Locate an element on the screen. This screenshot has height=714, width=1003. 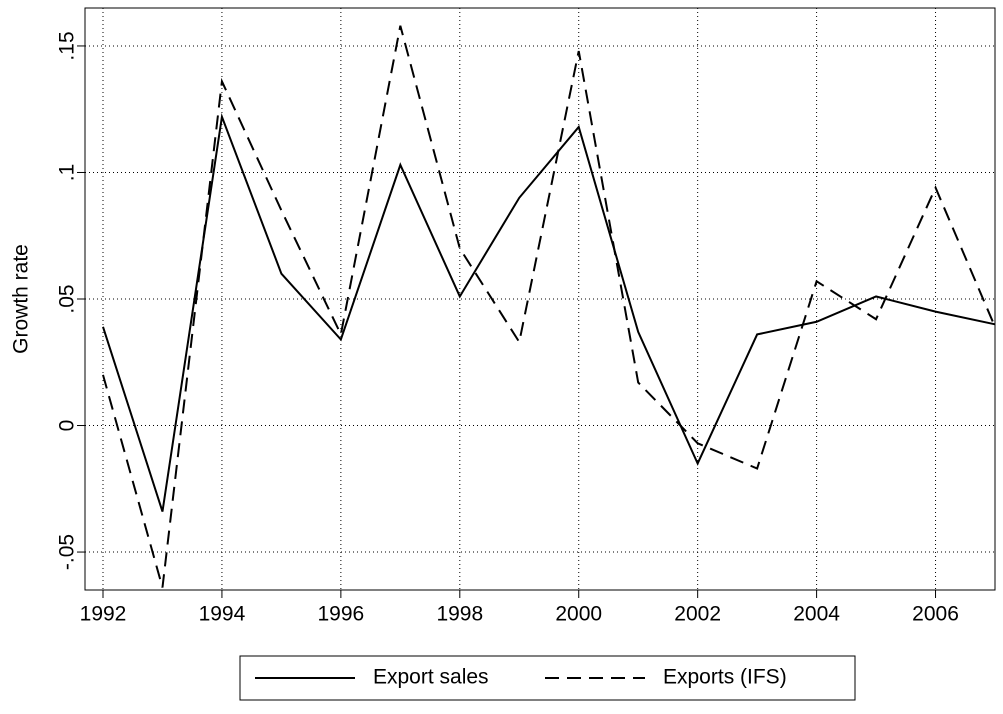
legend-label: Exports (IFS) is located at coordinates (725, 677).